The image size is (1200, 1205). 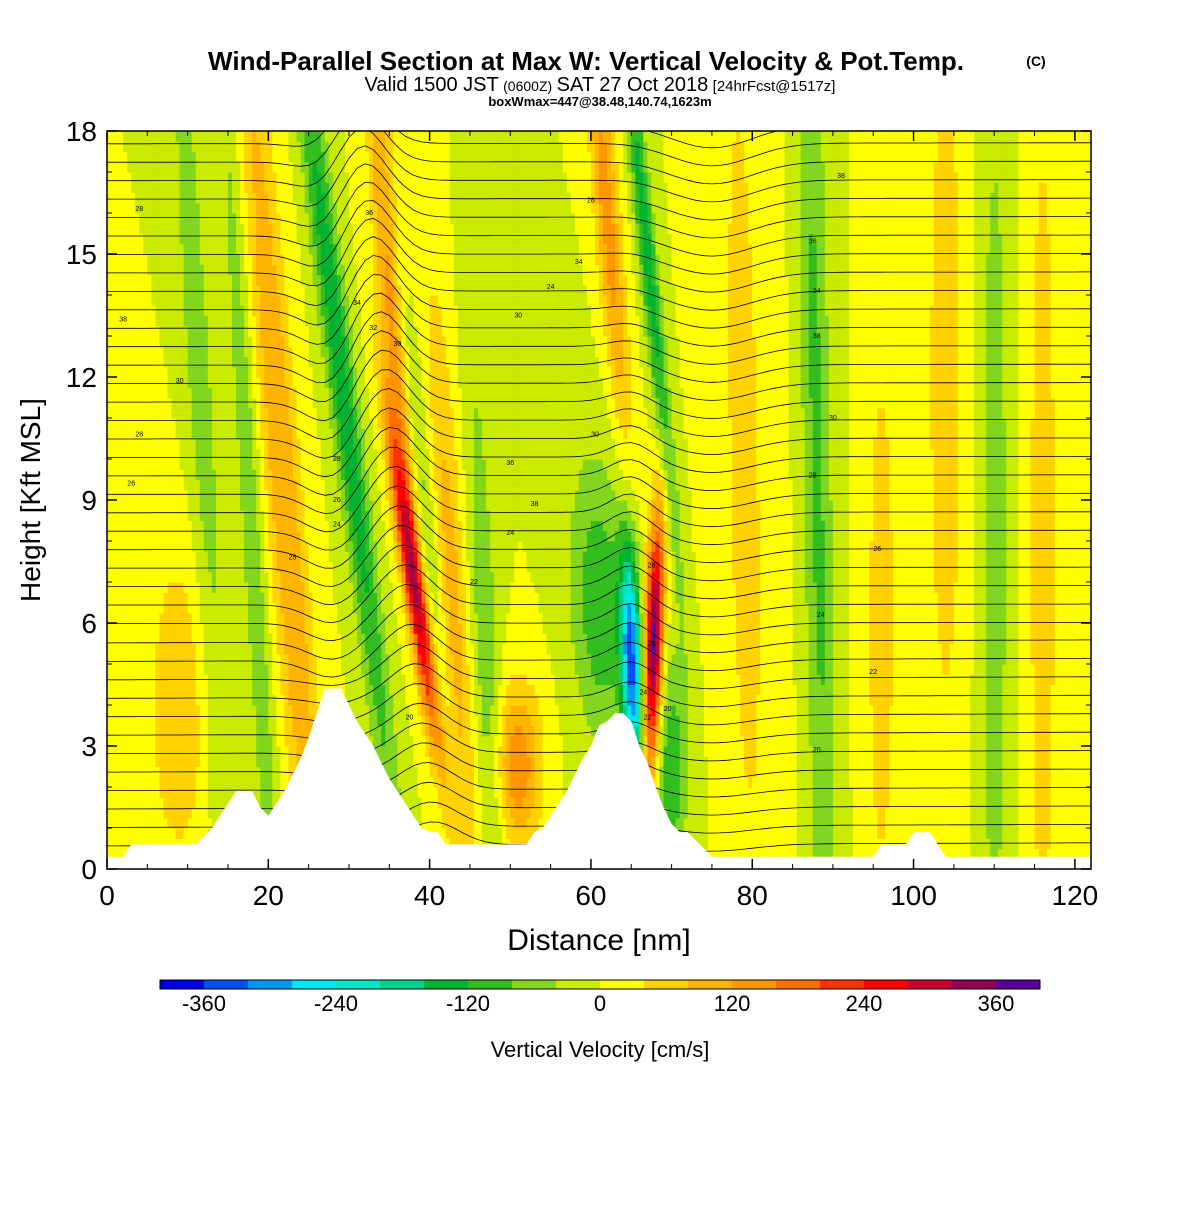 I want to click on valid-utc: (0600Z), so click(x=527, y=86).